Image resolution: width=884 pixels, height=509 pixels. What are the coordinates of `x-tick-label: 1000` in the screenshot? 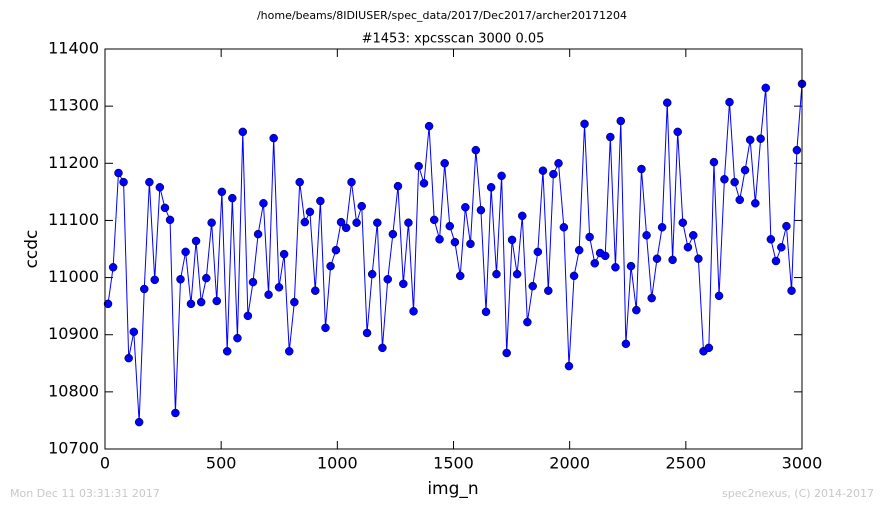 It's located at (337, 463).